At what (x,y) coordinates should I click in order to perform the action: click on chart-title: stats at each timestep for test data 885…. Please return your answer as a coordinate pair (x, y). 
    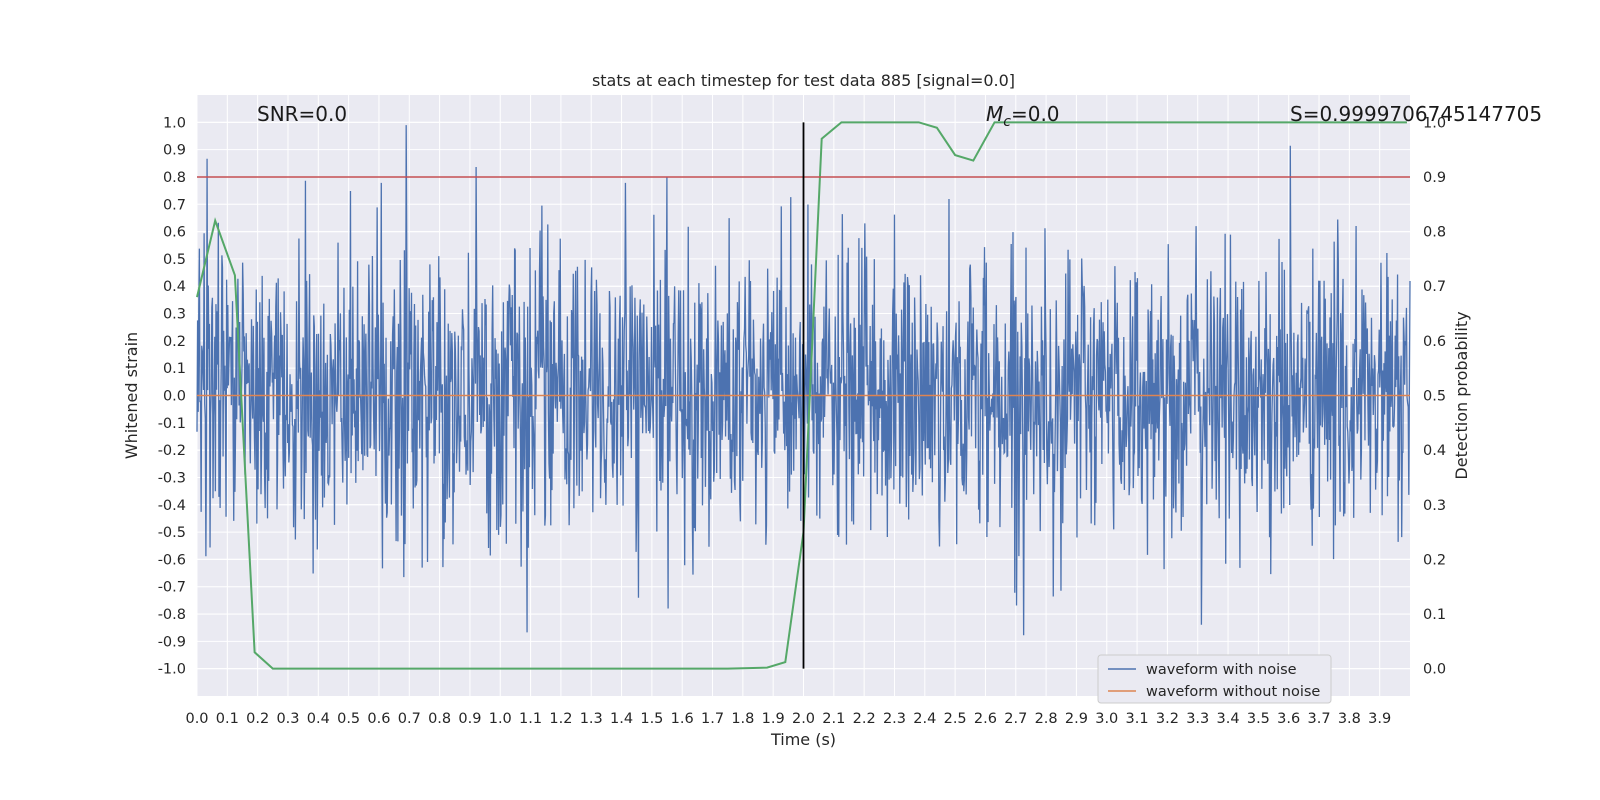
    Looking at the image, I should click on (803, 80).